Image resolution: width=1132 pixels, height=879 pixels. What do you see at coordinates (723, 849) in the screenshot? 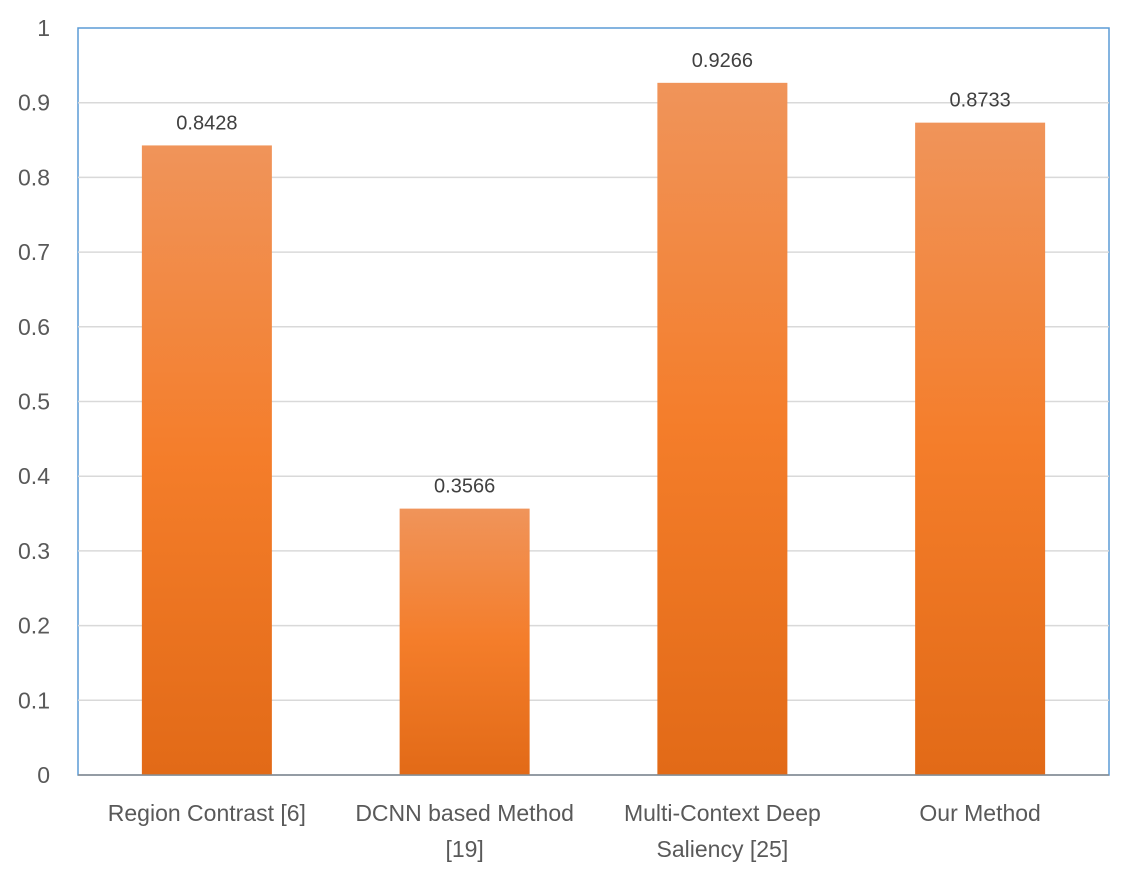
I see `x-category-label: Saliency [25]` at bounding box center [723, 849].